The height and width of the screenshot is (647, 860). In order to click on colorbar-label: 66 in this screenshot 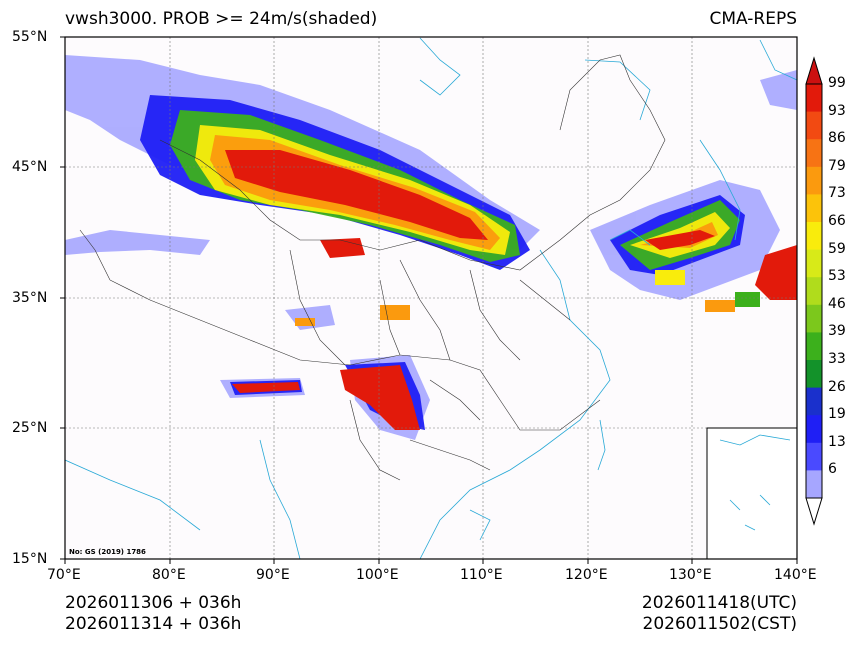, I will do `click(837, 221)`.